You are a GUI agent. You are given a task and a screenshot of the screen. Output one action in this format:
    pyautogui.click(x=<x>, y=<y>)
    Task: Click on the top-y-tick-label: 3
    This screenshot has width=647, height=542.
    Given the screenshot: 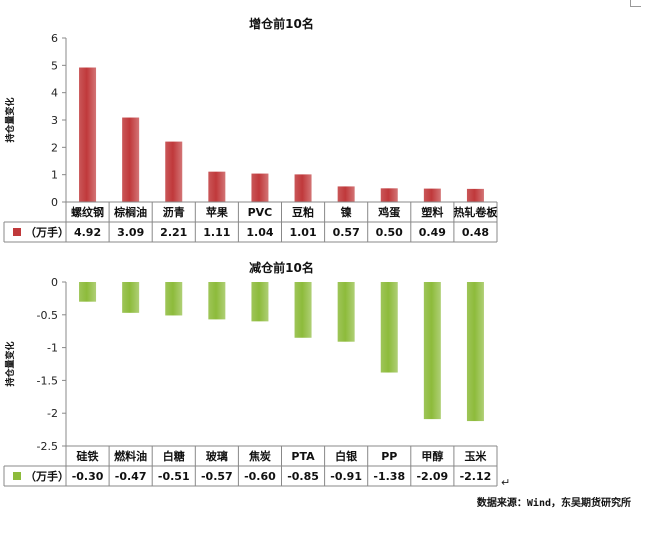 What is the action you would take?
    pyautogui.click(x=54, y=120)
    